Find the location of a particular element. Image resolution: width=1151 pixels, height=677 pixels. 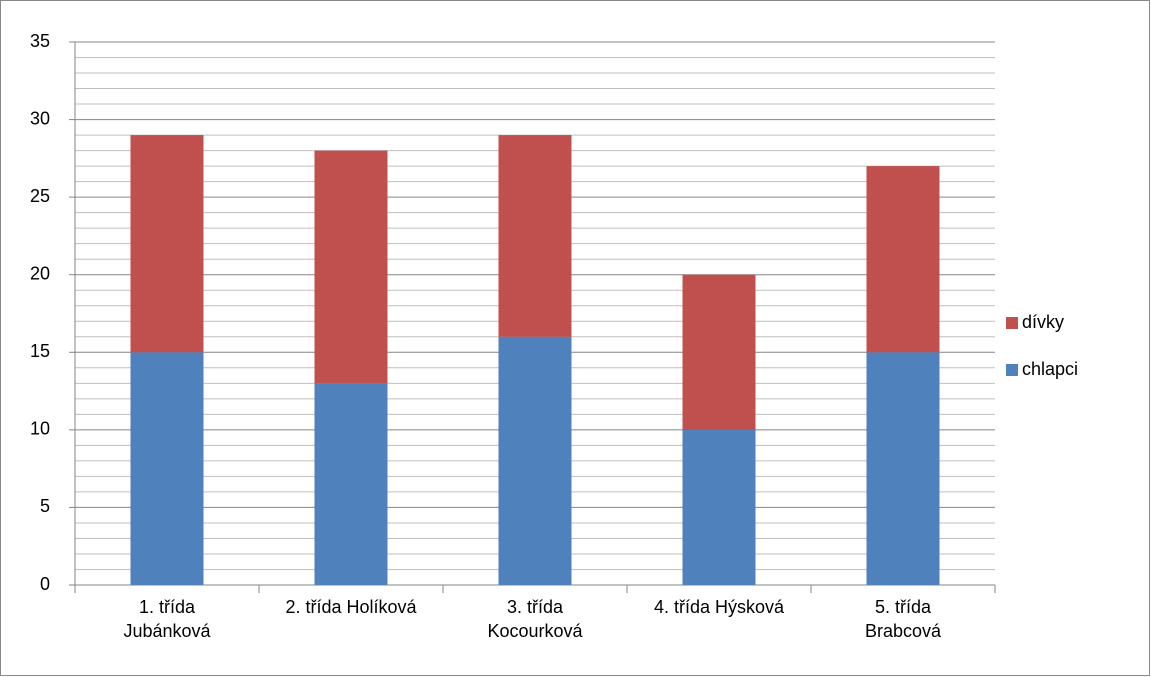

x-tick-label: 4. třída Hýsková is located at coordinates (719, 607).